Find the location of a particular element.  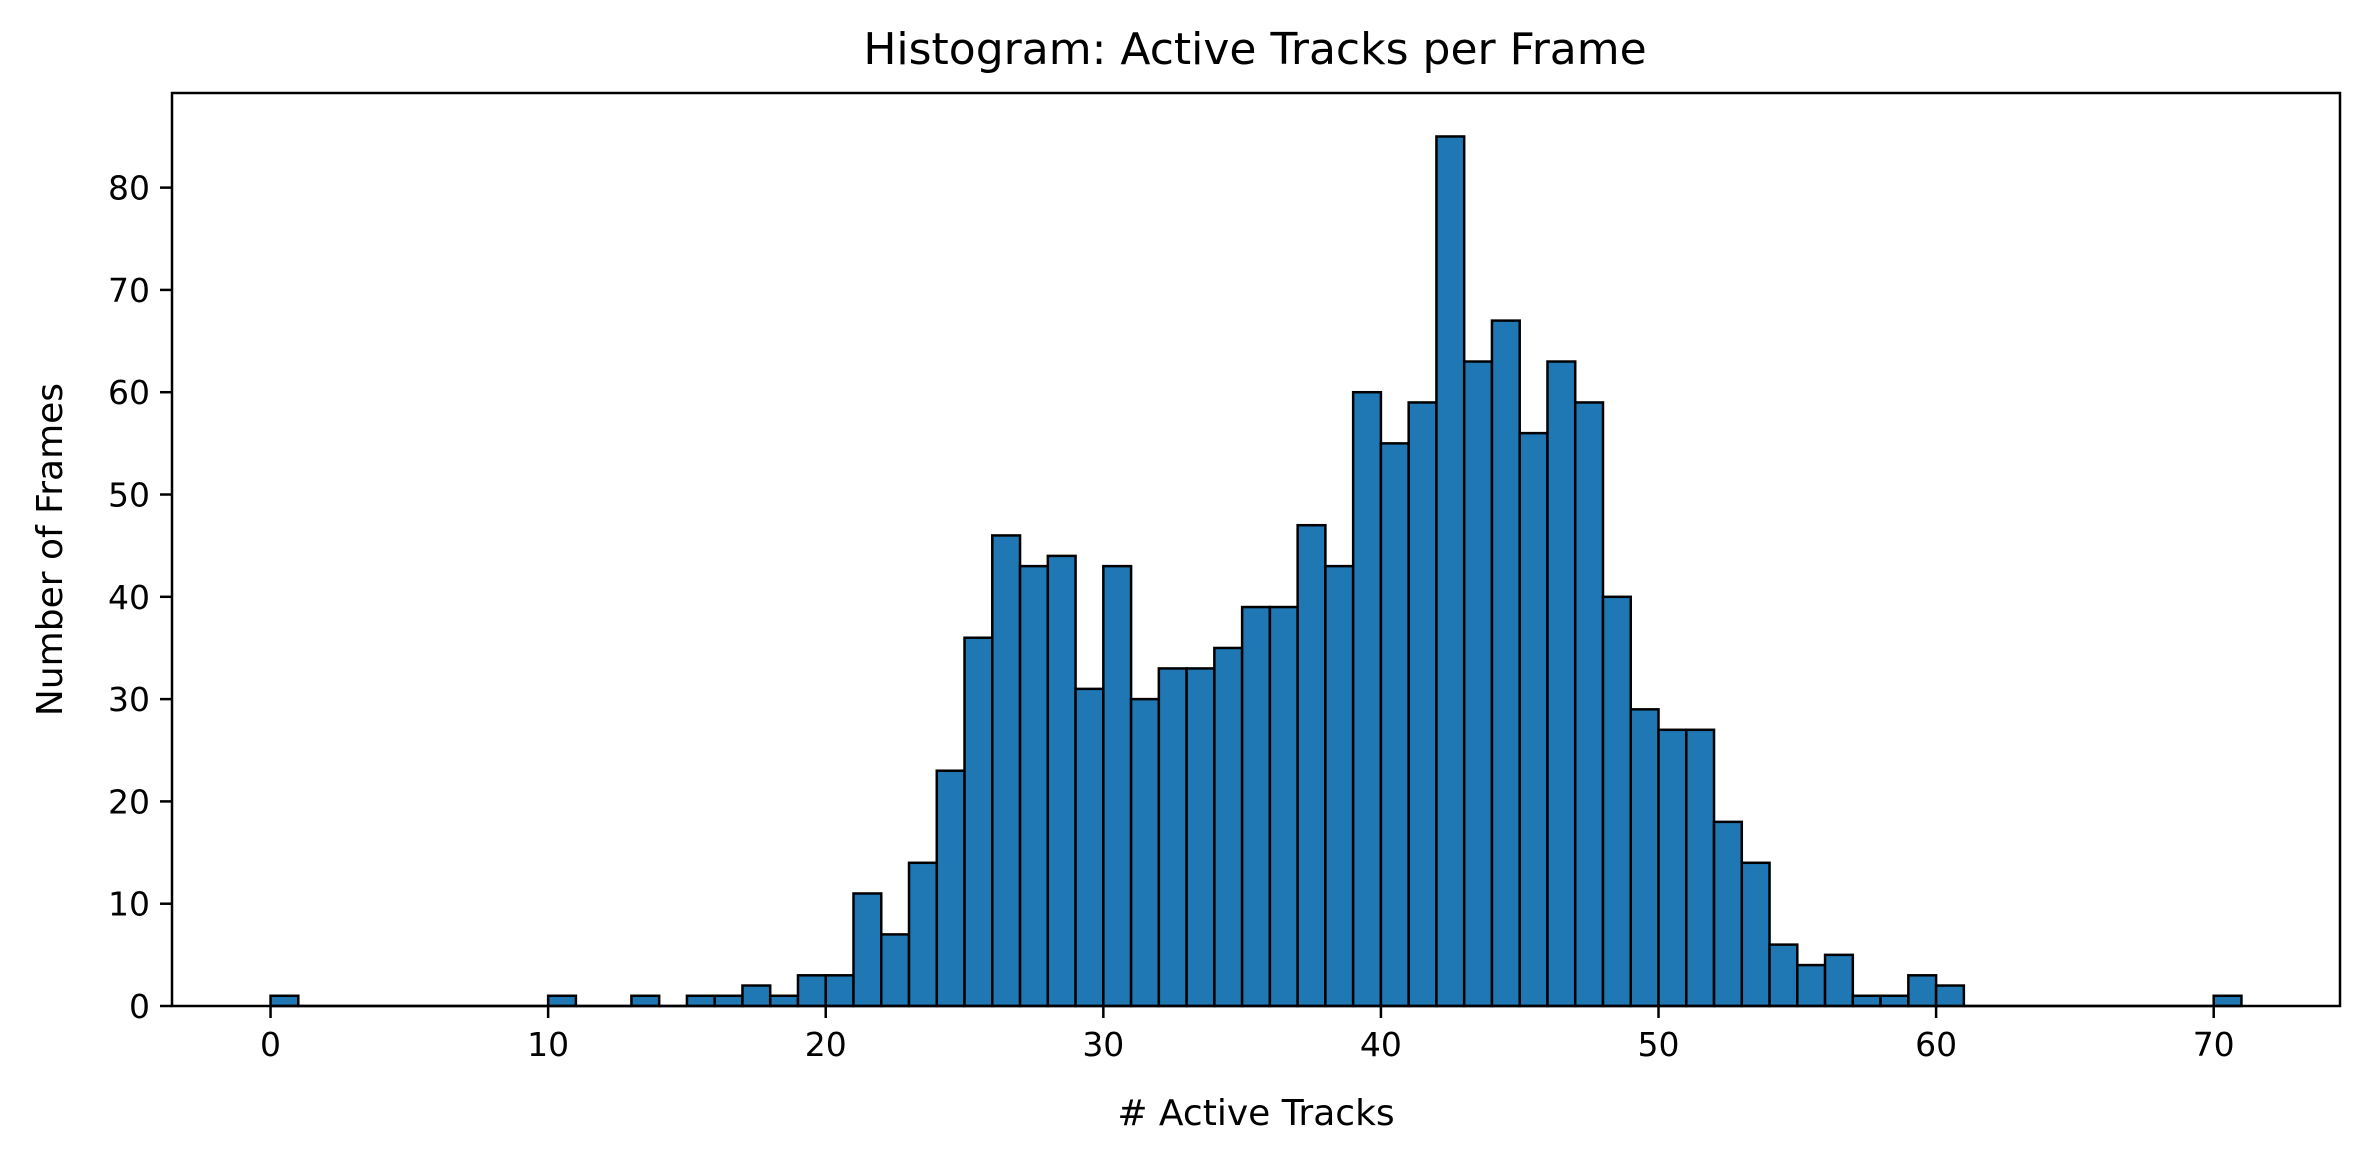

y-tick-label: 40 is located at coordinates (129, 597).